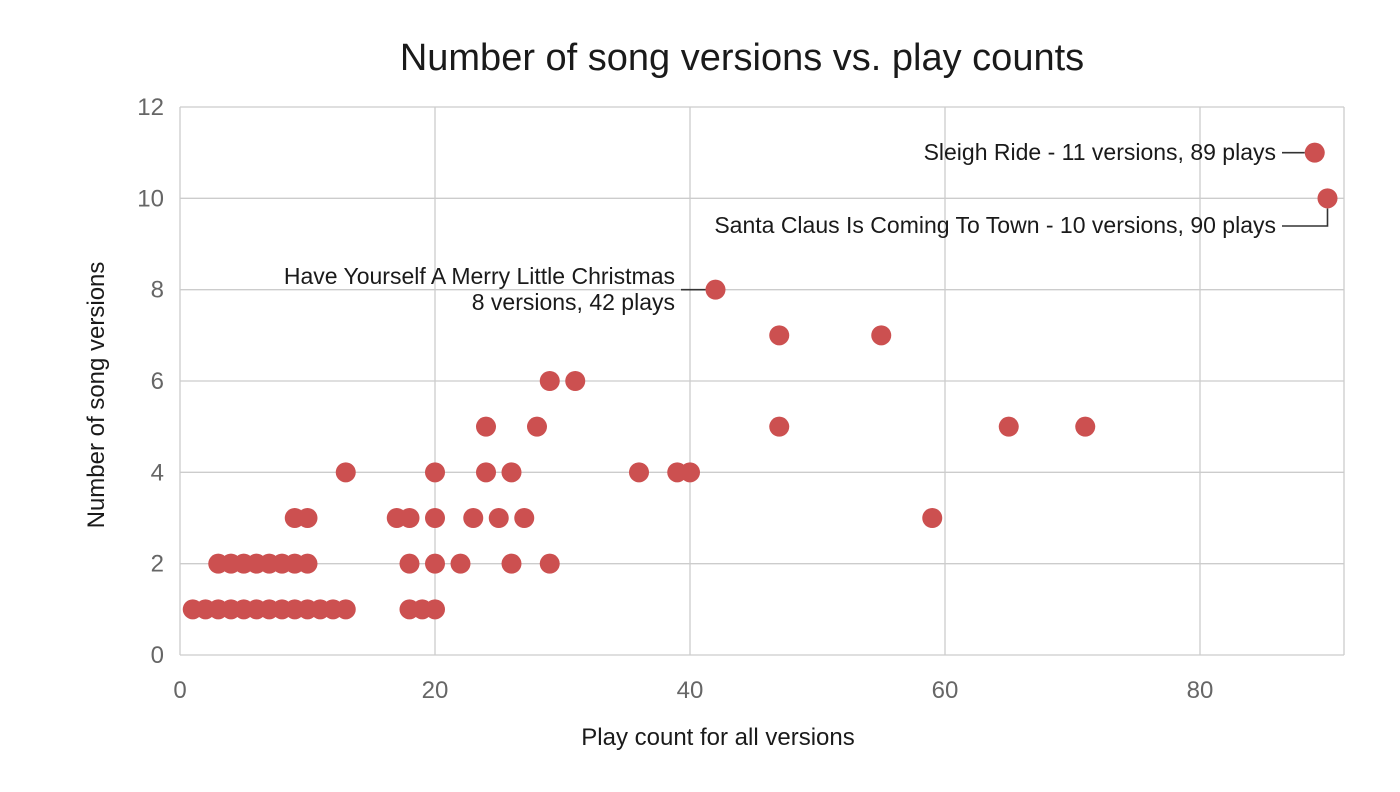 The image size is (1400, 792). What do you see at coordinates (573, 302) in the screenshot?
I see `annotation-label: 8 versions, 42 plays` at bounding box center [573, 302].